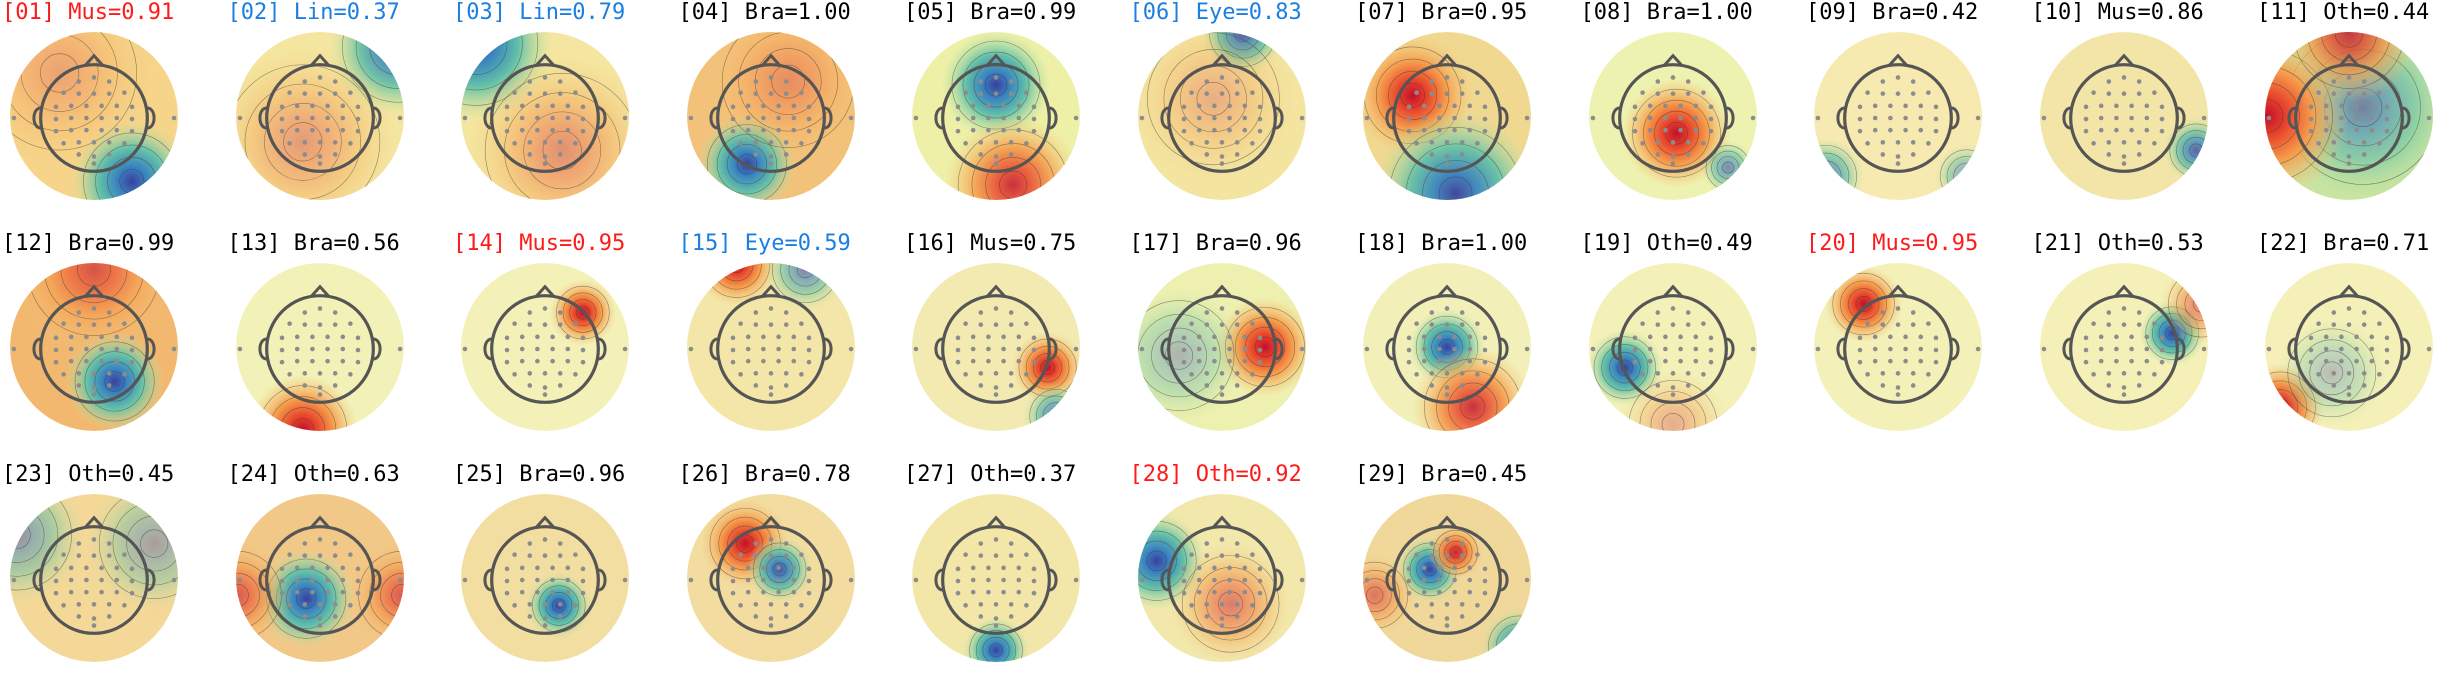 The height and width of the screenshot is (682, 2438). I want to click on right-ear, so click(151, 118).